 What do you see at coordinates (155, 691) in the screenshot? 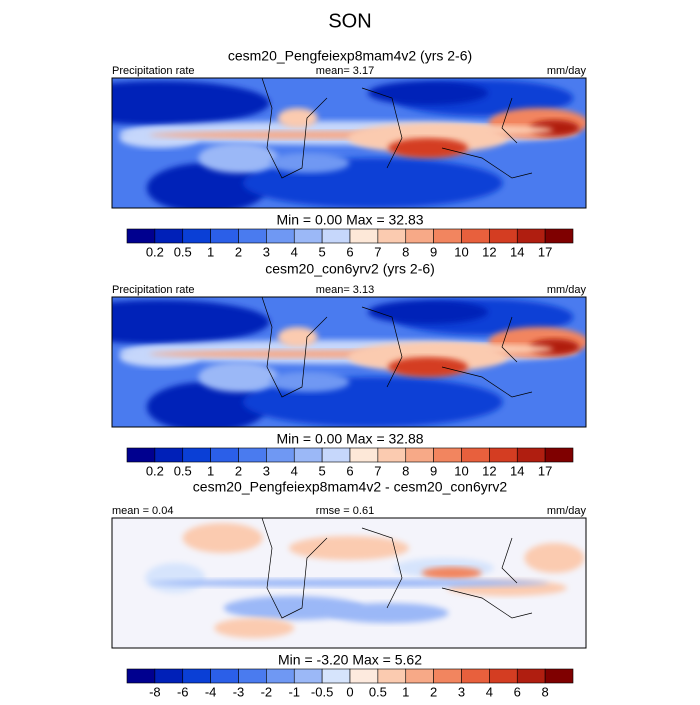
I see `colorbar-label: -8` at bounding box center [155, 691].